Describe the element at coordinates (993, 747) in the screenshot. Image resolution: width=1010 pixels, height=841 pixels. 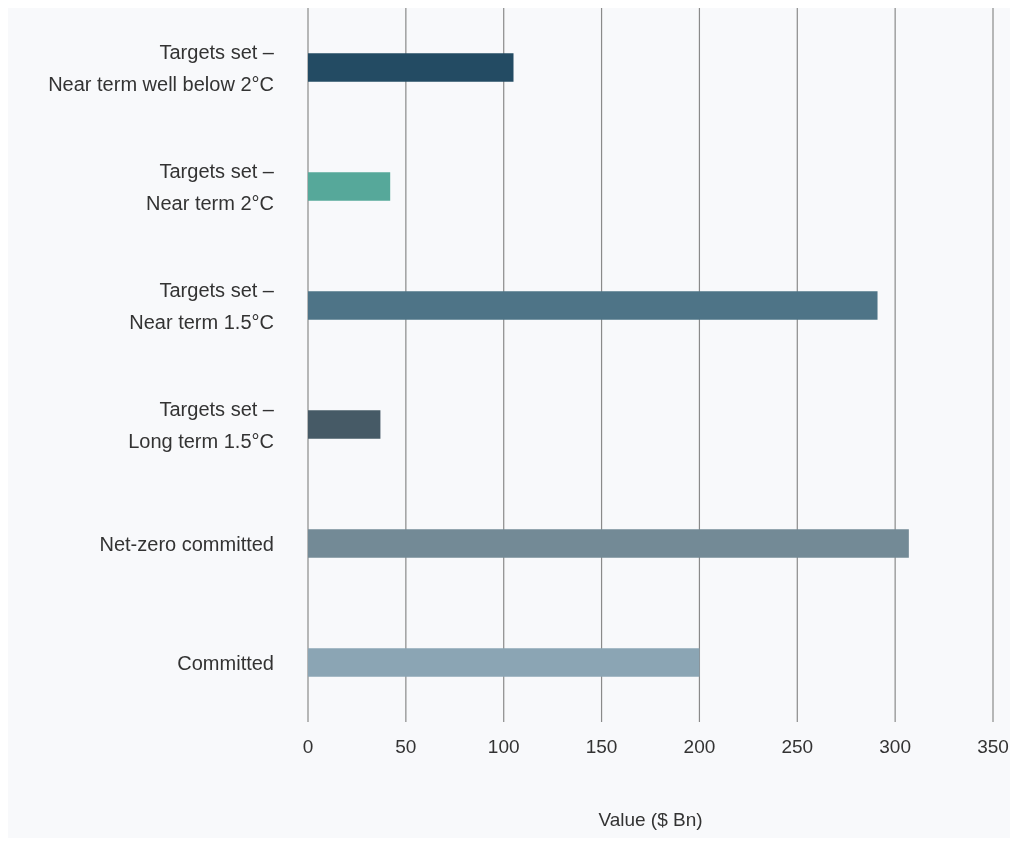
I see `x-tick-label: 350` at that location.